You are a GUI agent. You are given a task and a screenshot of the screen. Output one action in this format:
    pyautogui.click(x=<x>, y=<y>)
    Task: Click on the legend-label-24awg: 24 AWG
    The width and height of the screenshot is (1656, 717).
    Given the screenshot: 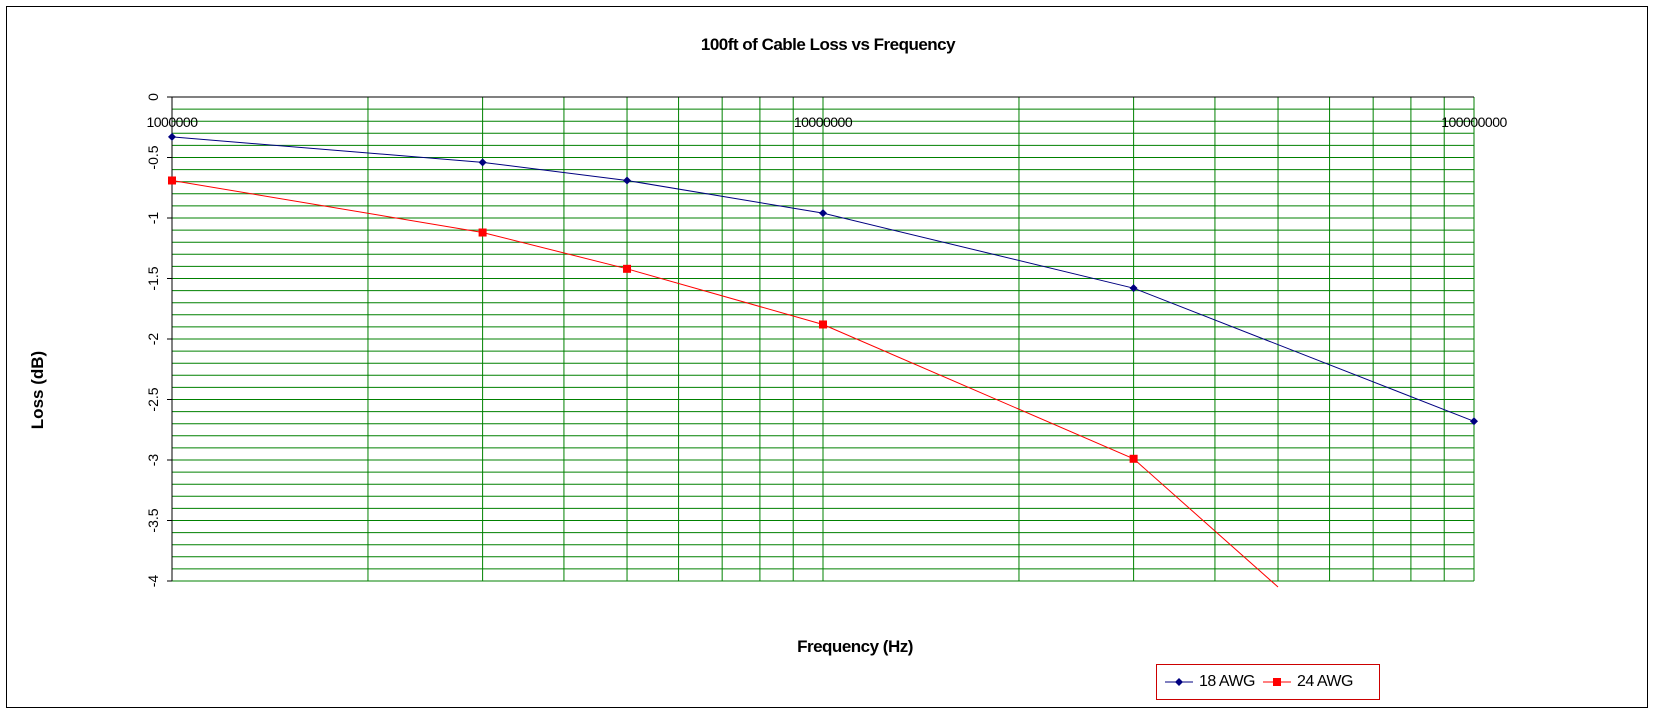 What is the action you would take?
    pyautogui.click(x=1324, y=681)
    